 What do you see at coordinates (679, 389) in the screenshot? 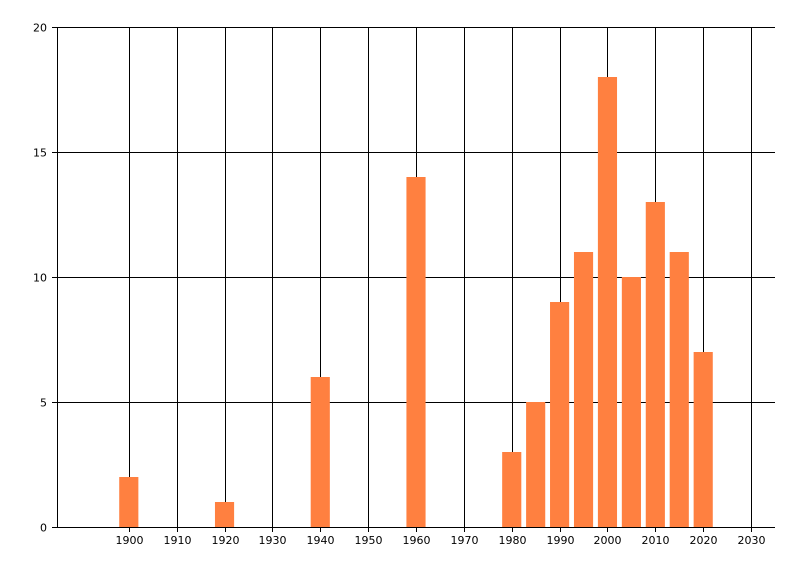
I see `bar-2015` at bounding box center [679, 389].